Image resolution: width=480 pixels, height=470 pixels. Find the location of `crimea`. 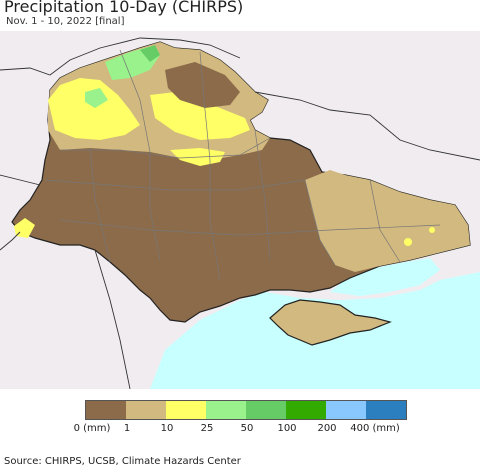

crimea is located at coordinates (330, 322).